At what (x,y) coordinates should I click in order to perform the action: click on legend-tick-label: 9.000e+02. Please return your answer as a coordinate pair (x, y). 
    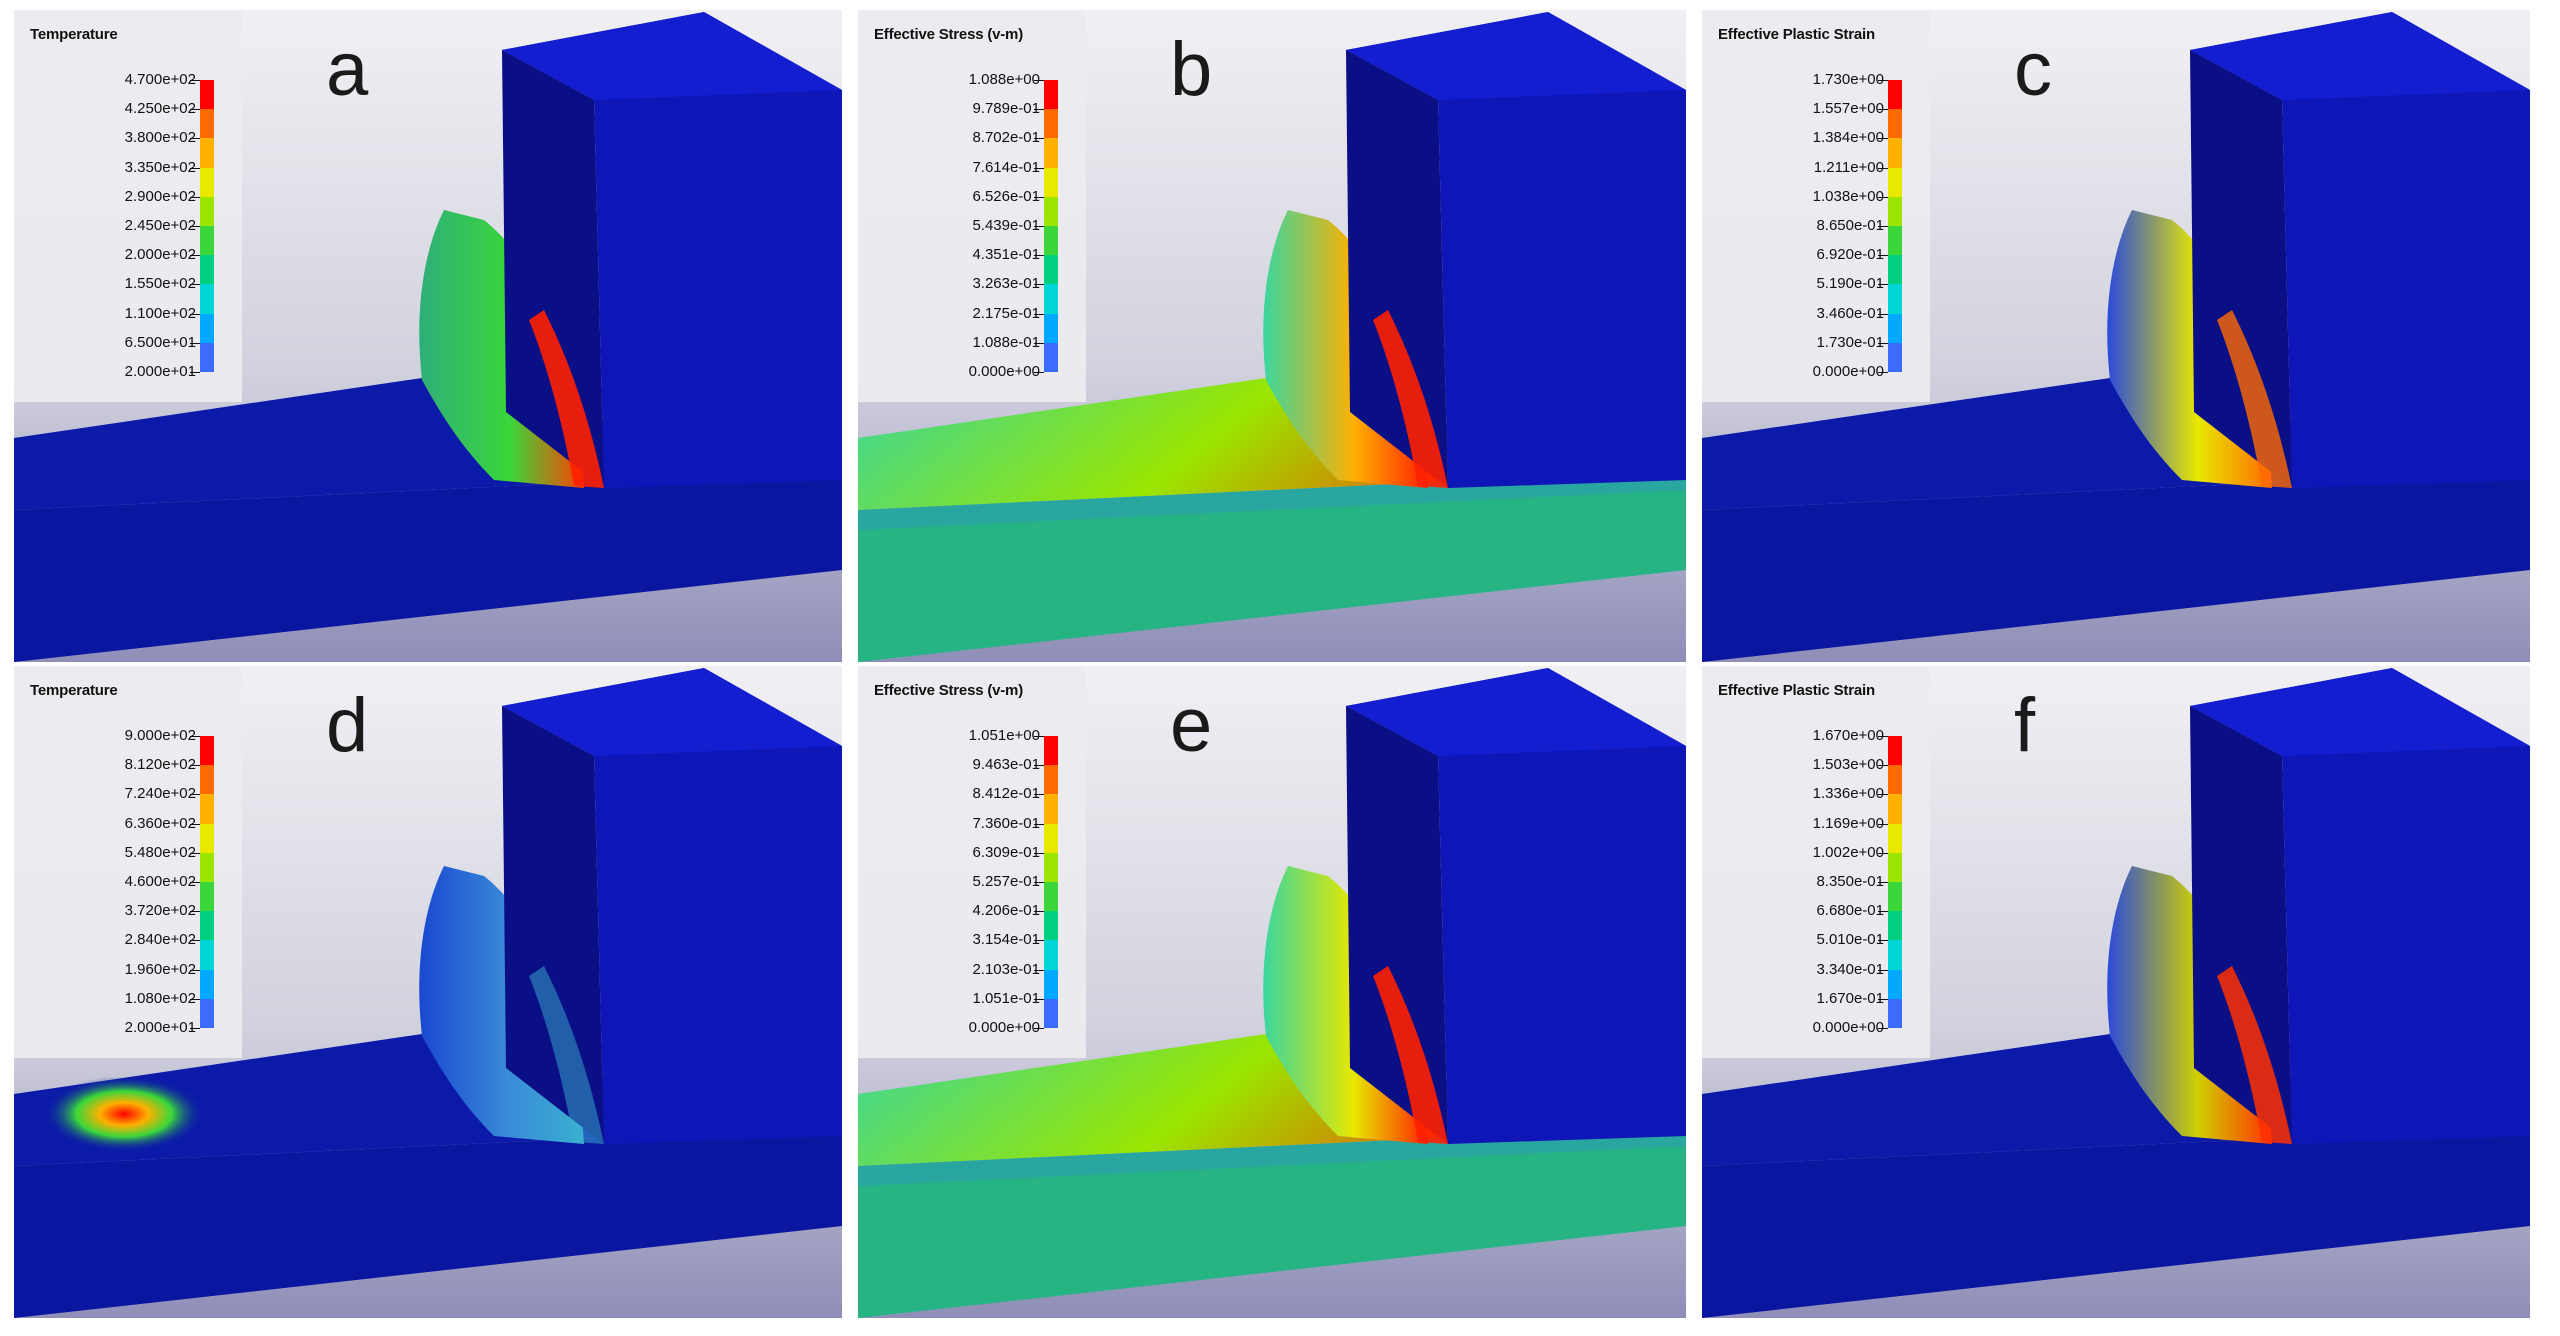
    Looking at the image, I should click on (160, 735).